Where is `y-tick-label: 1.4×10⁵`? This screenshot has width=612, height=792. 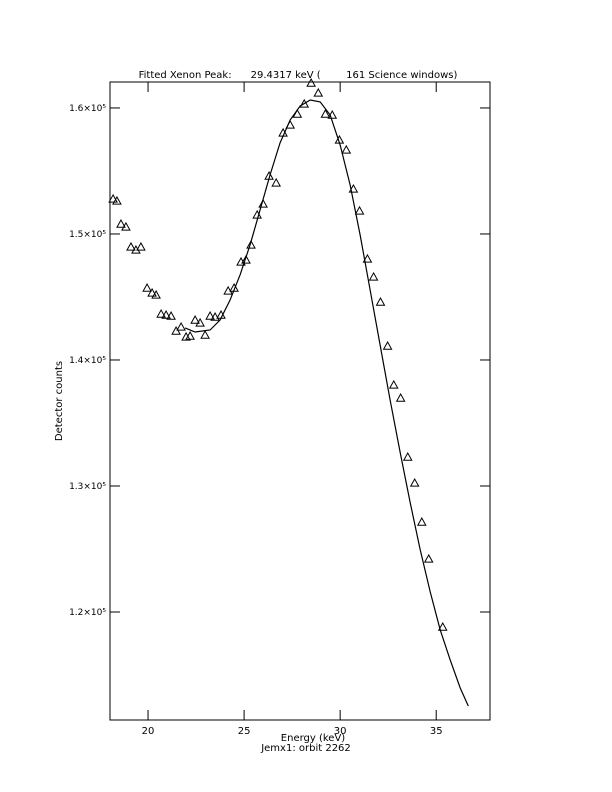 y-tick-label: 1.4×10⁵ is located at coordinates (87, 361).